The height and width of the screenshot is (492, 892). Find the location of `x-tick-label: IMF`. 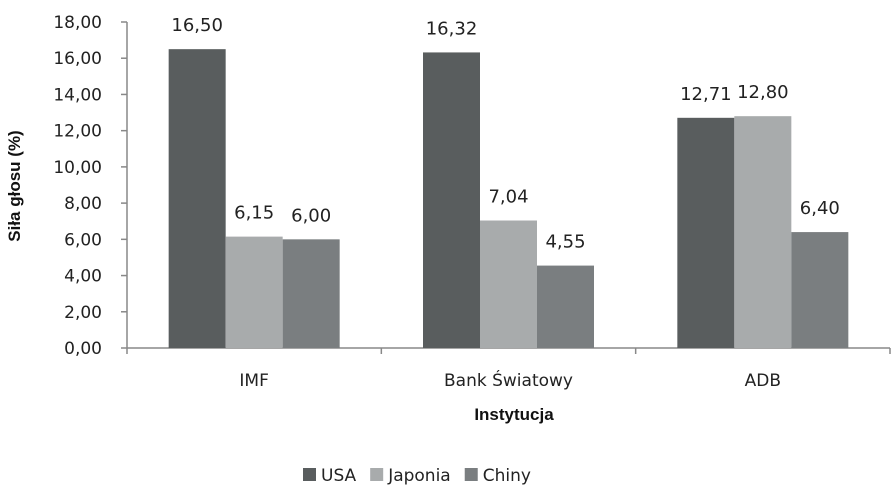

x-tick-label: IMF is located at coordinates (253, 381).